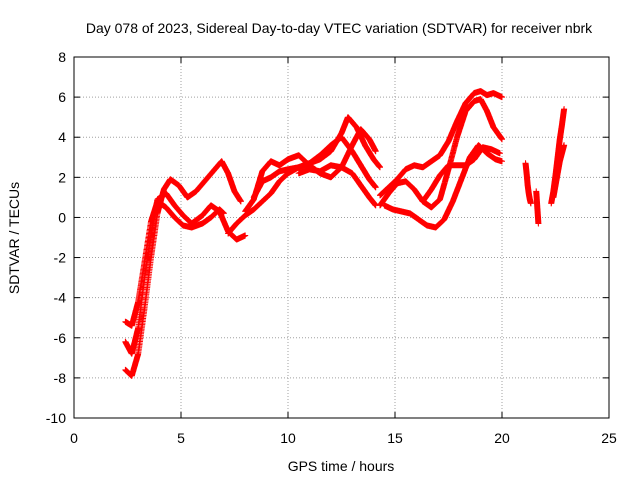 This screenshot has height=480, width=640. I want to click on y-tick-label: 0, so click(62, 217).